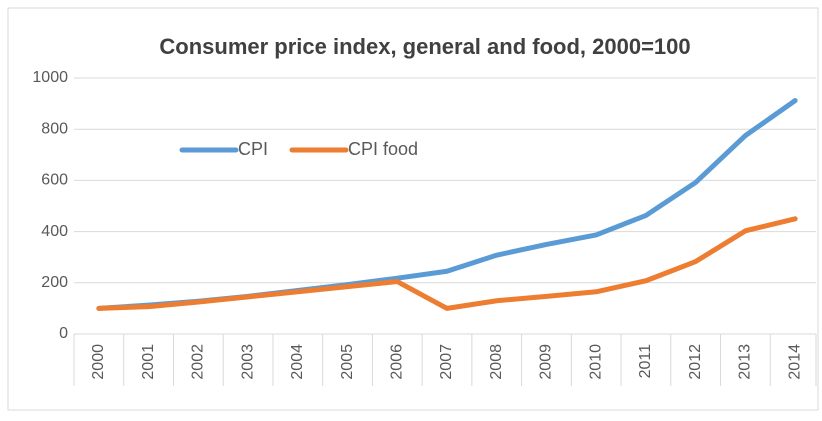 The image size is (822, 421). I want to click on x-tick-label: 2002, so click(198, 362).